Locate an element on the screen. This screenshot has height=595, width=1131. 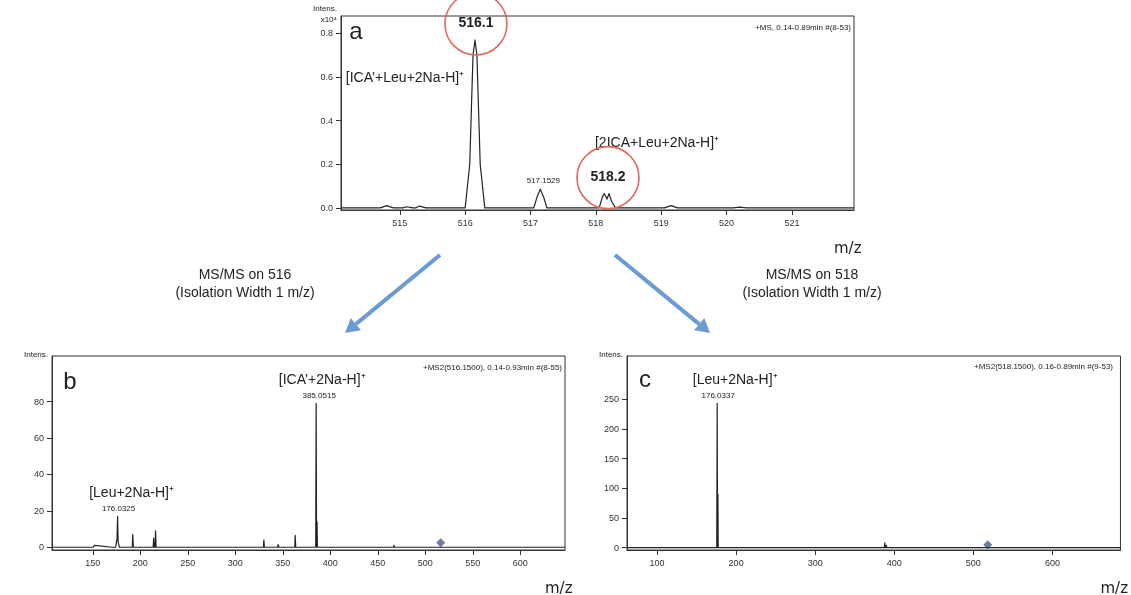
annotation: +MS, 0.14-0.89min #(8-53) is located at coordinates (803, 27).